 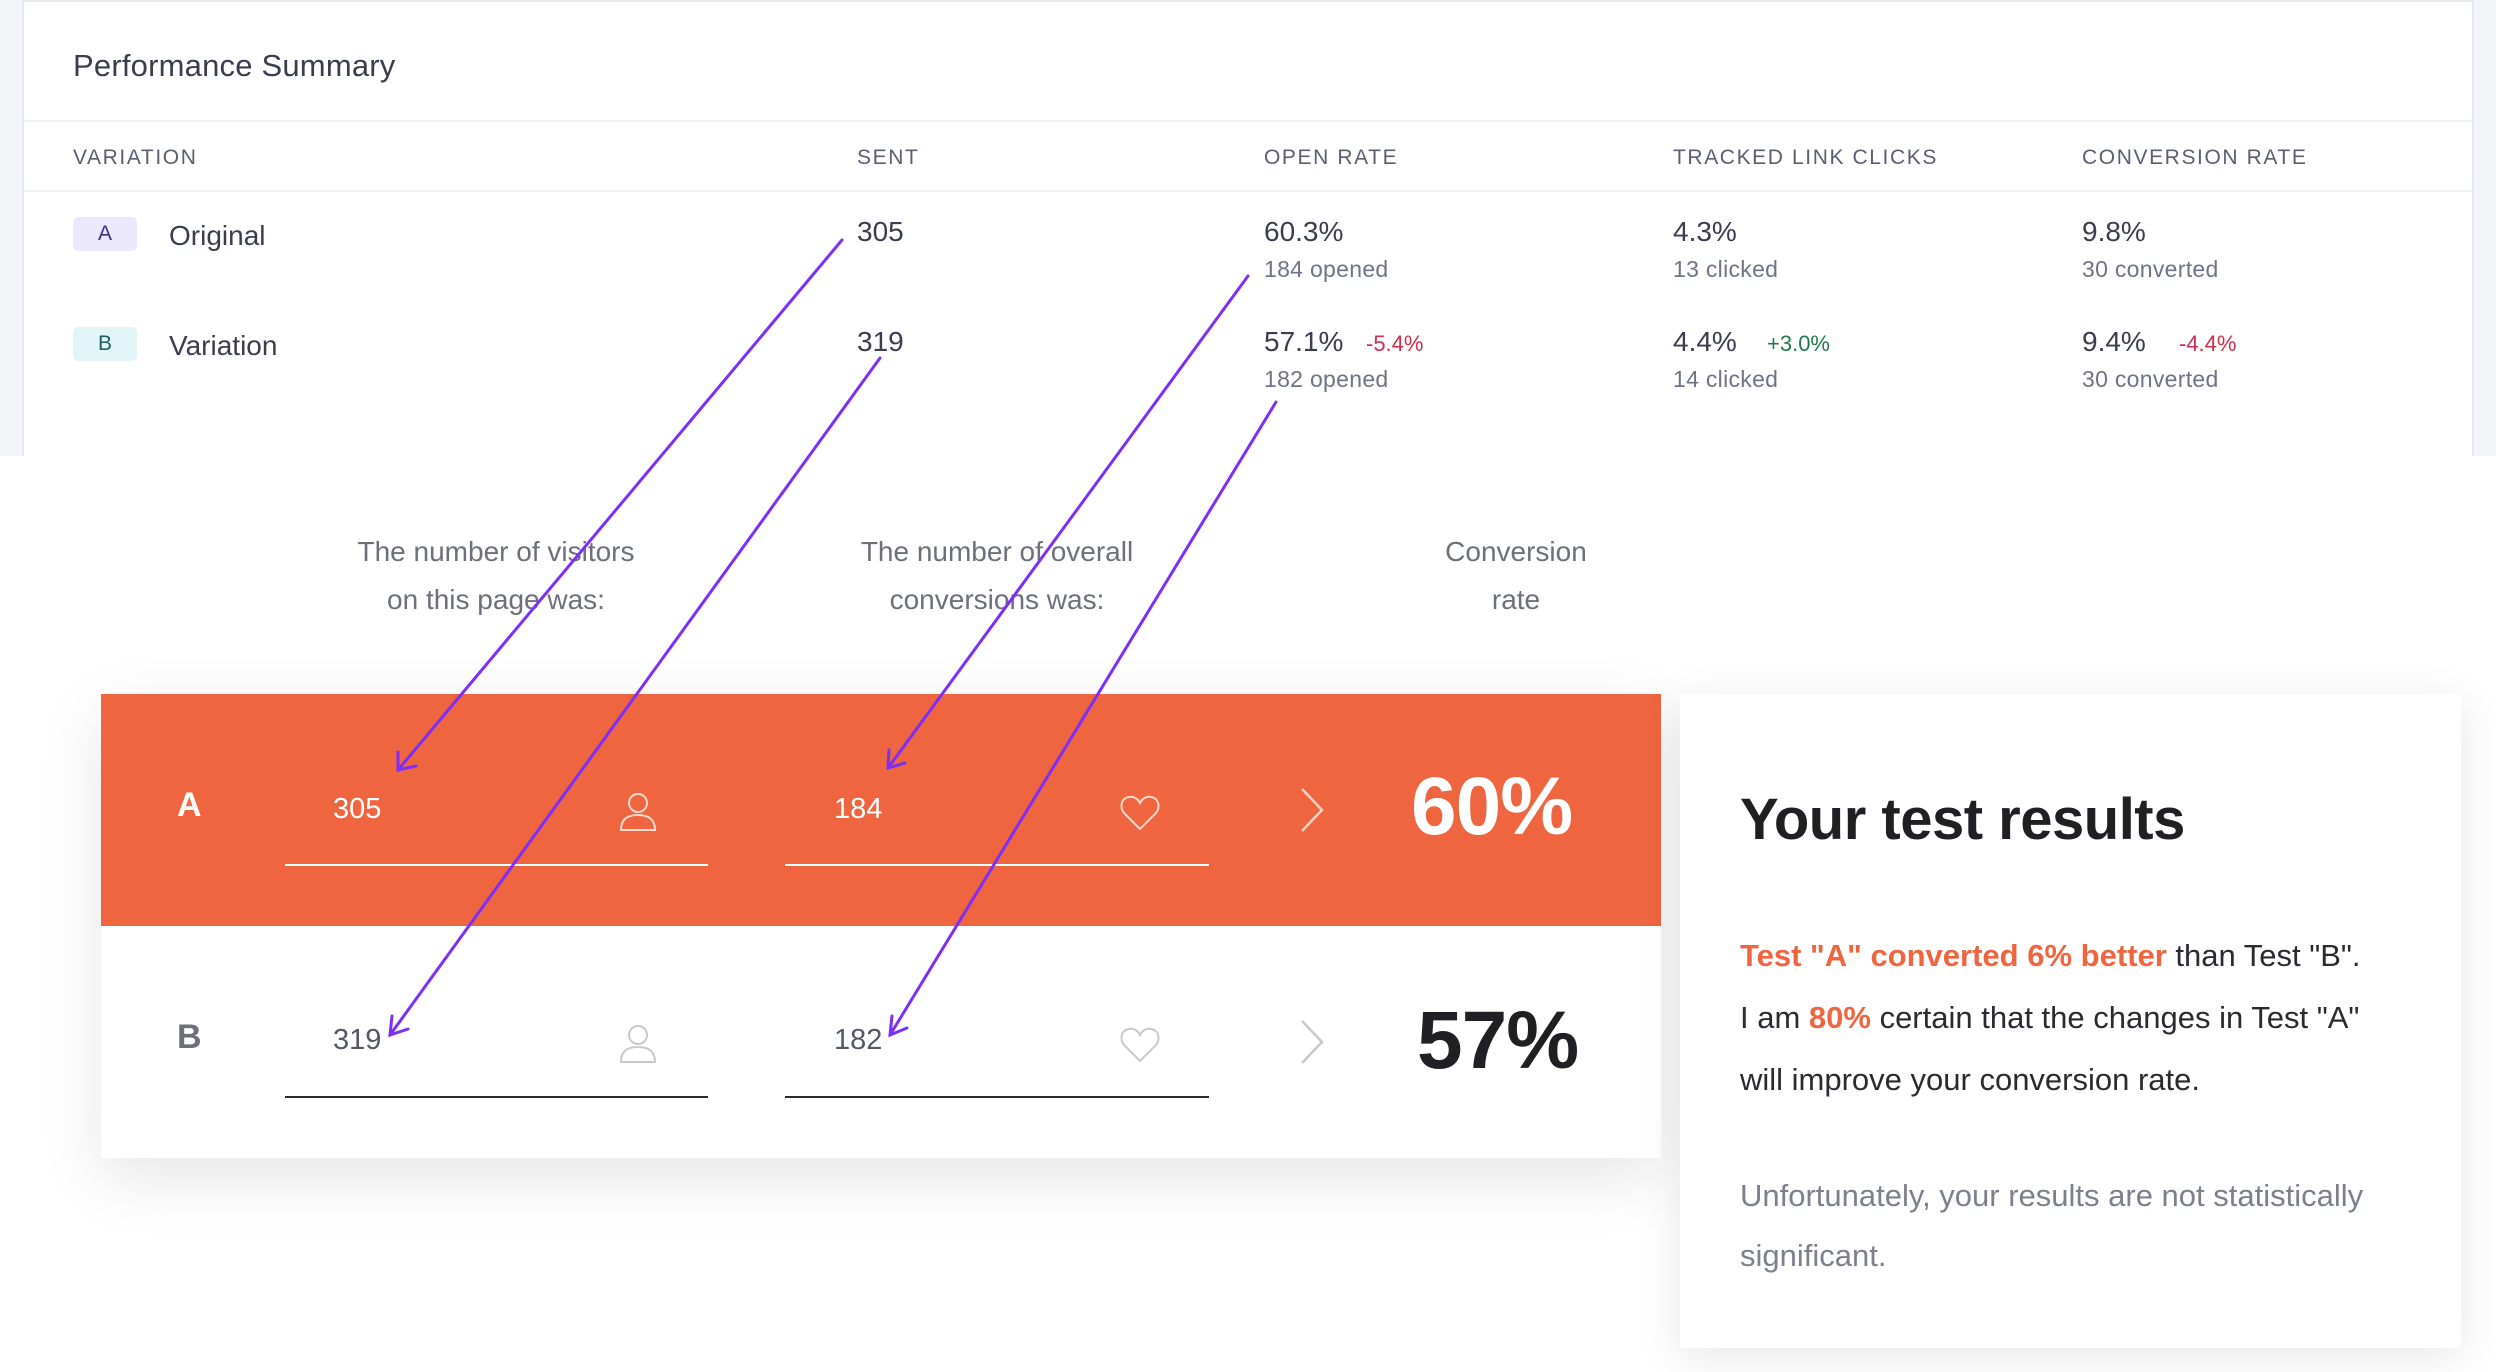 I want to click on col-header-conversion-rate: CONVERSION RATE, so click(x=2195, y=157).